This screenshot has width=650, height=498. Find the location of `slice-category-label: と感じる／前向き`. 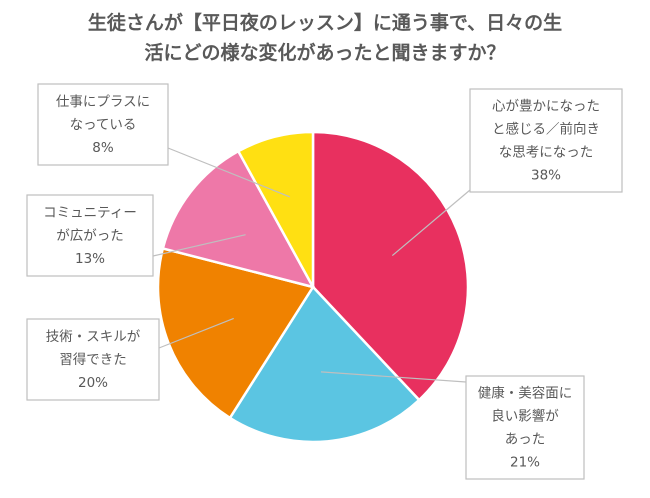

slice-category-label: と感じる／前向き is located at coordinates (546, 129).